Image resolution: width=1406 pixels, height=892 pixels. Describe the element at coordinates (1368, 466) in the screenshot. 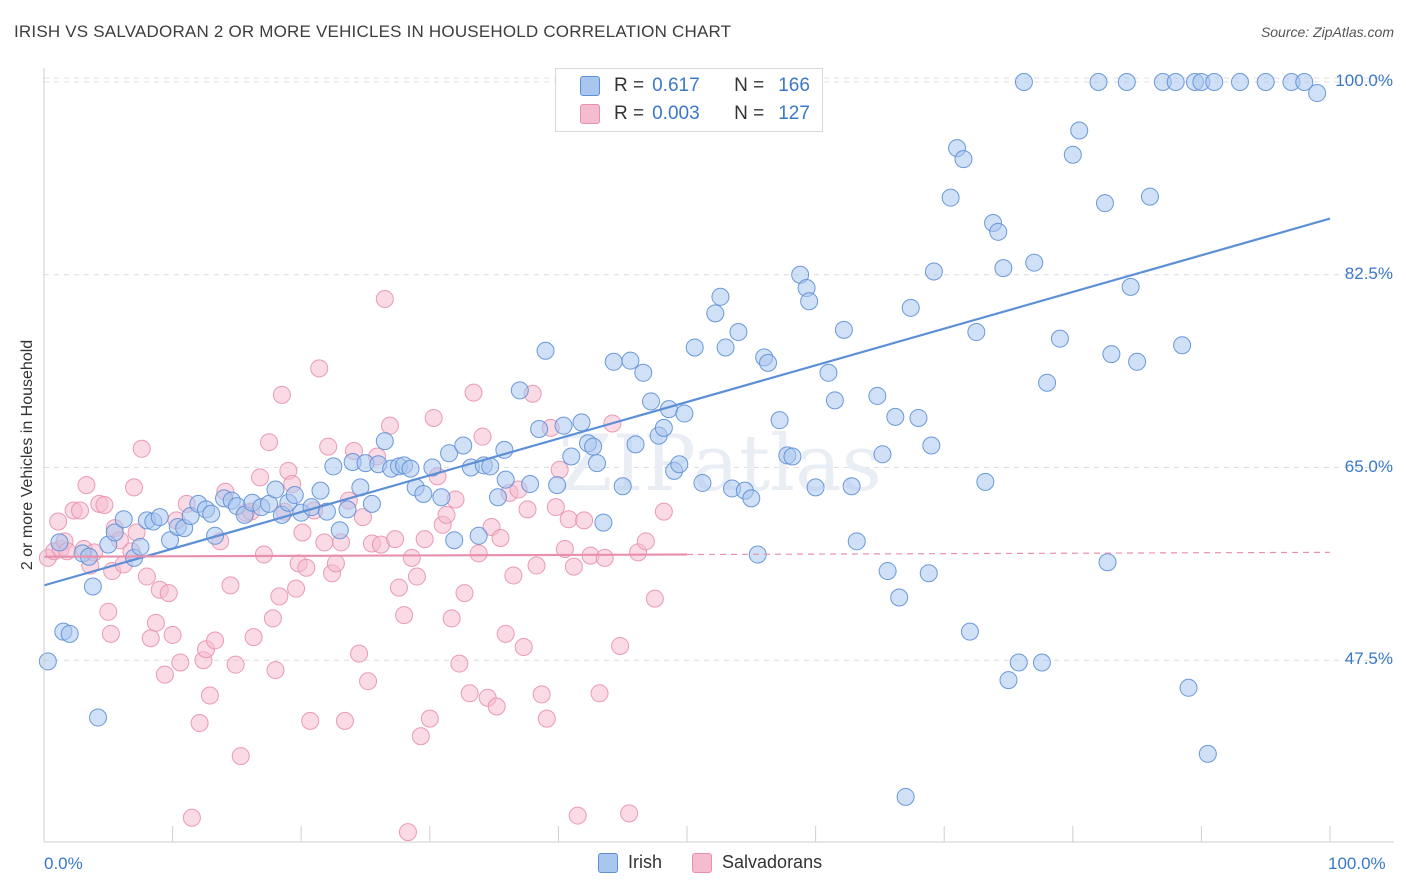

I see `y-tick-label: 65.0%` at that location.